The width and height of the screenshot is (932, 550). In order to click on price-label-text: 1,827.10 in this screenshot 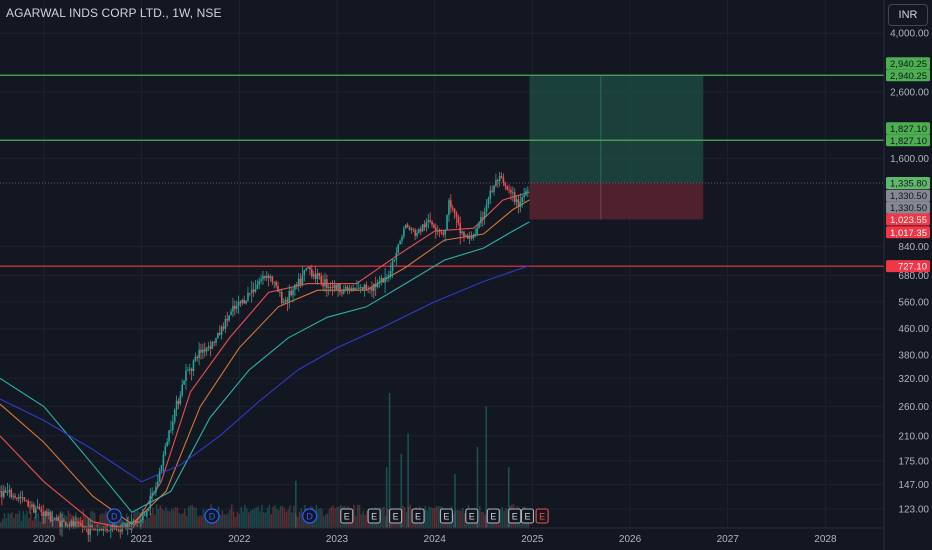, I will do `click(908, 129)`.